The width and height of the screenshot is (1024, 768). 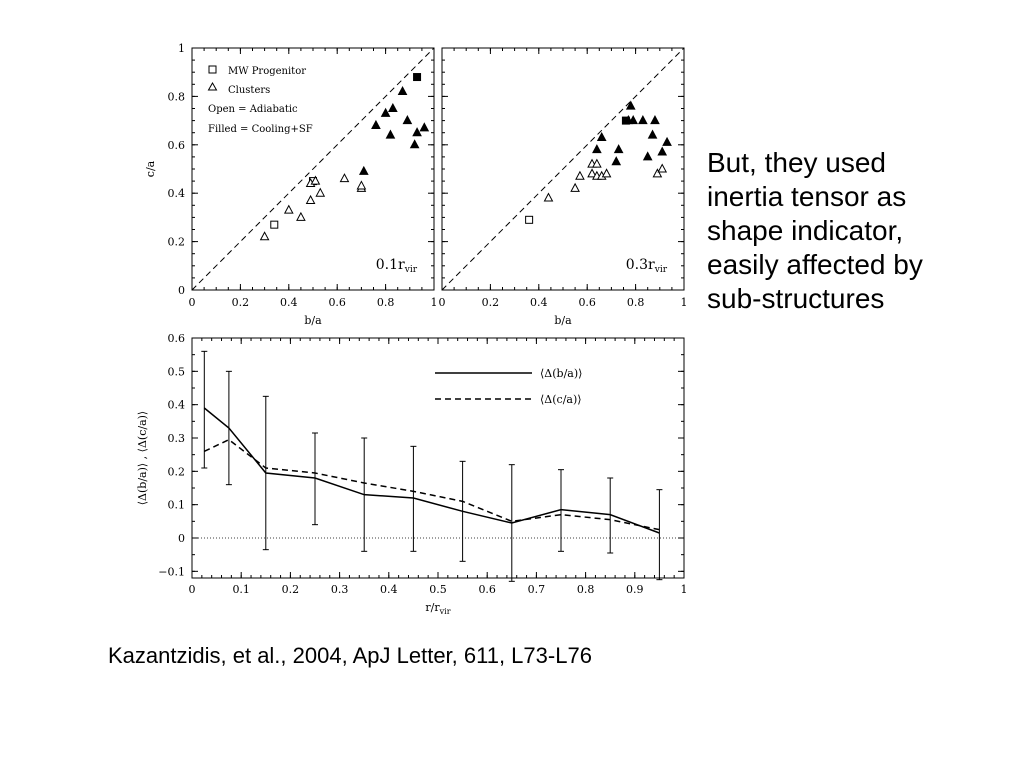 What do you see at coordinates (177, 96) in the screenshot?
I see `y-tick-label: 0.8` at bounding box center [177, 96].